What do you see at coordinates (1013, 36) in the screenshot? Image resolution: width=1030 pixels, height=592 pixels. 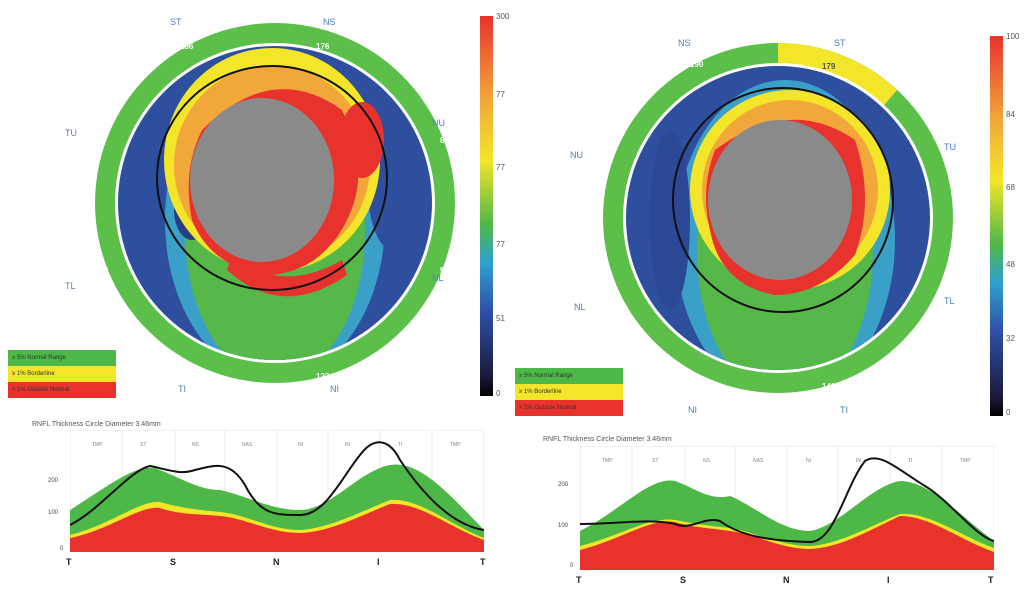 I see `right-colorbar-tick-0: 100` at bounding box center [1013, 36].